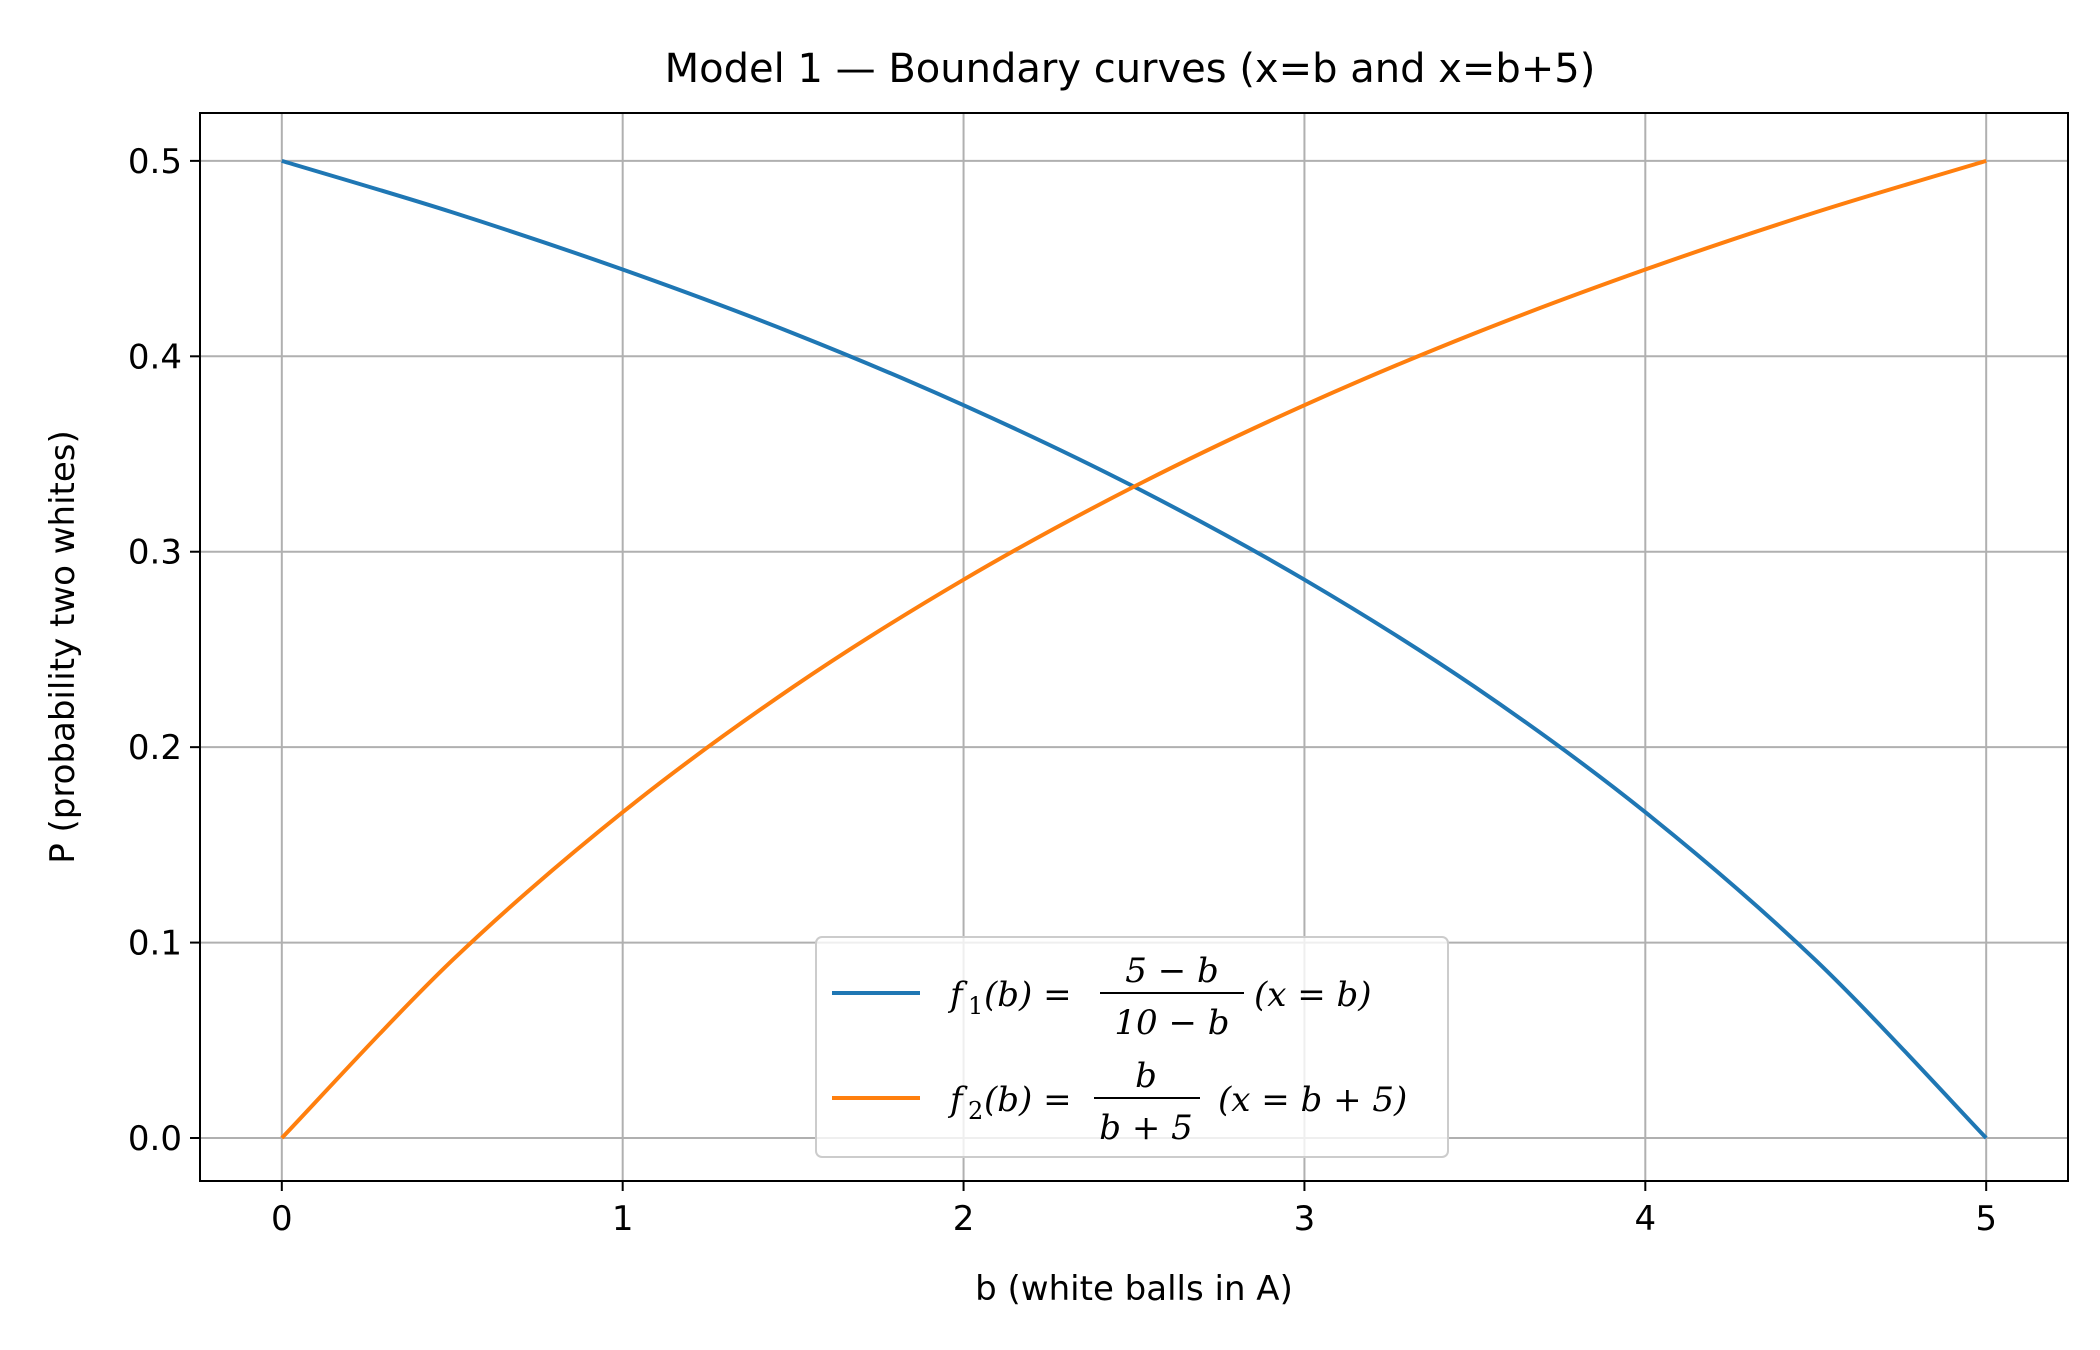 The image size is (2100, 1350). I want to click on x-axis-label: b (white balls in A), so click(1134, 1289).